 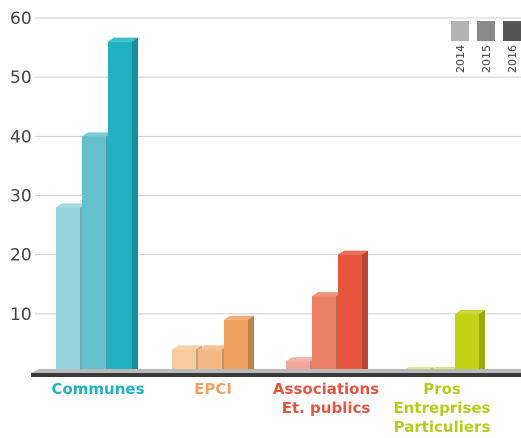 I want to click on y-tick-label: 60, so click(x=21, y=19).